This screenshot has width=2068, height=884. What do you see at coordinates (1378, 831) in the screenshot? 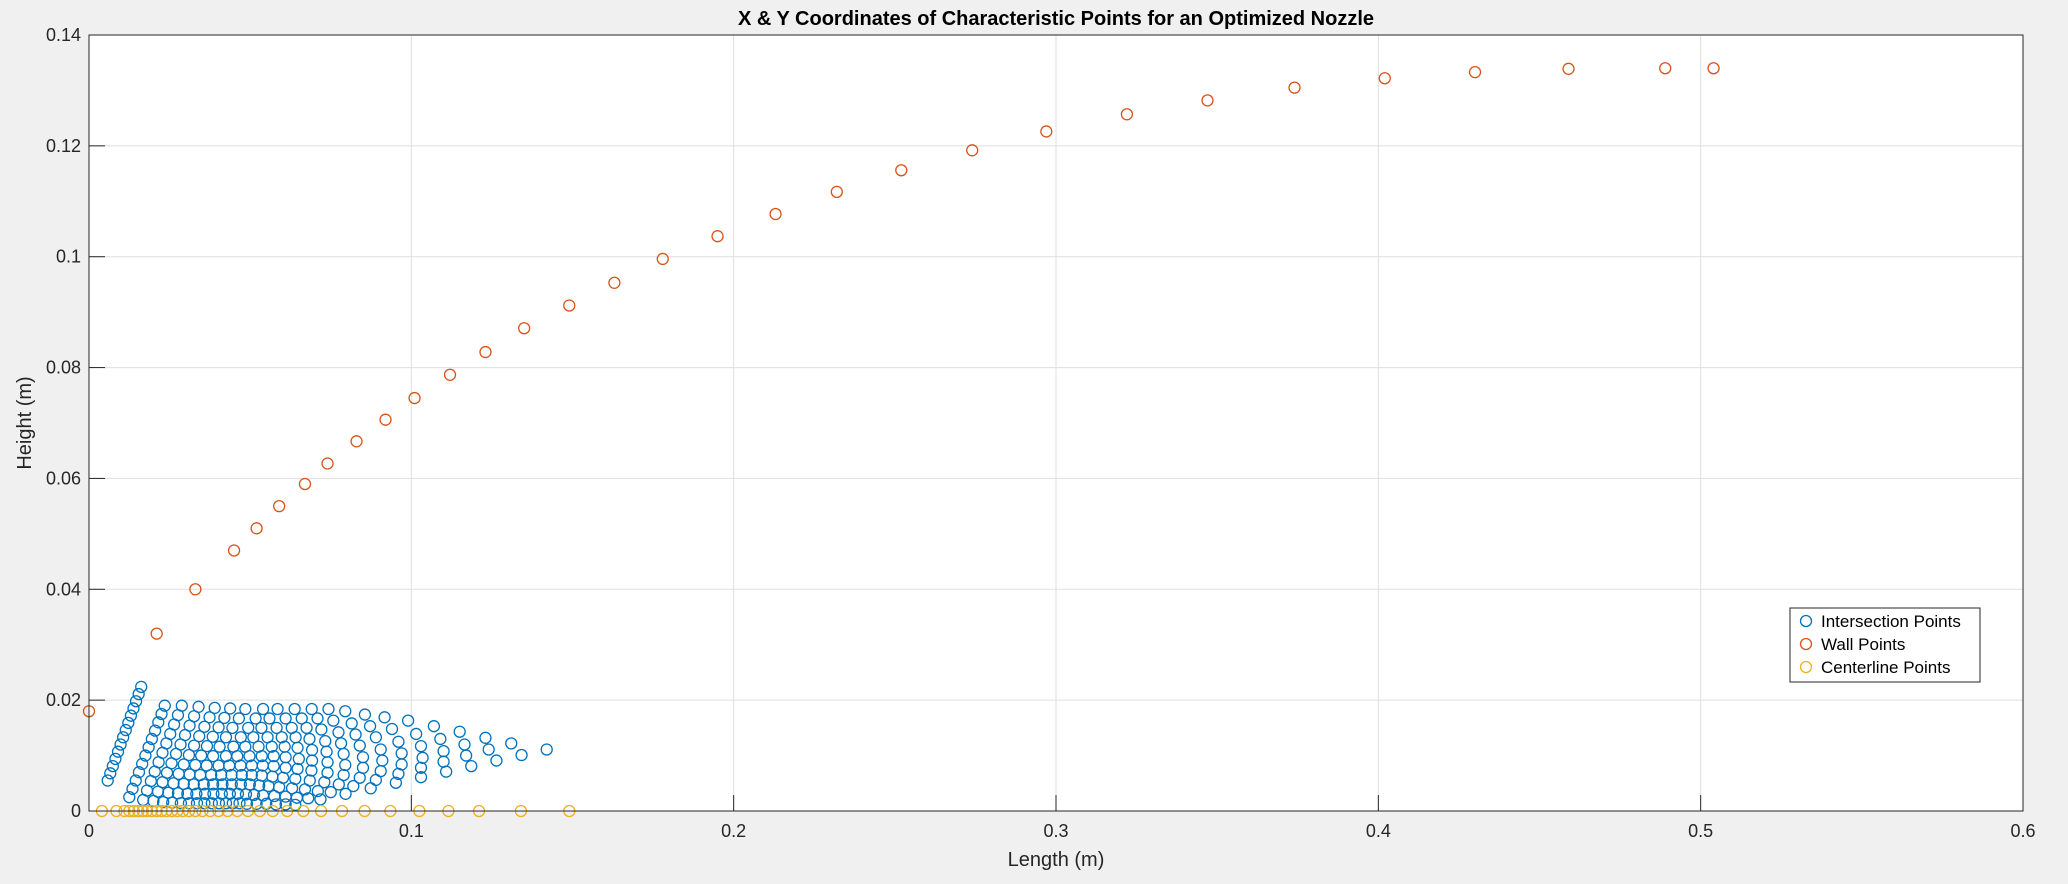
I see `x-tick-label: 0.4` at bounding box center [1378, 831].